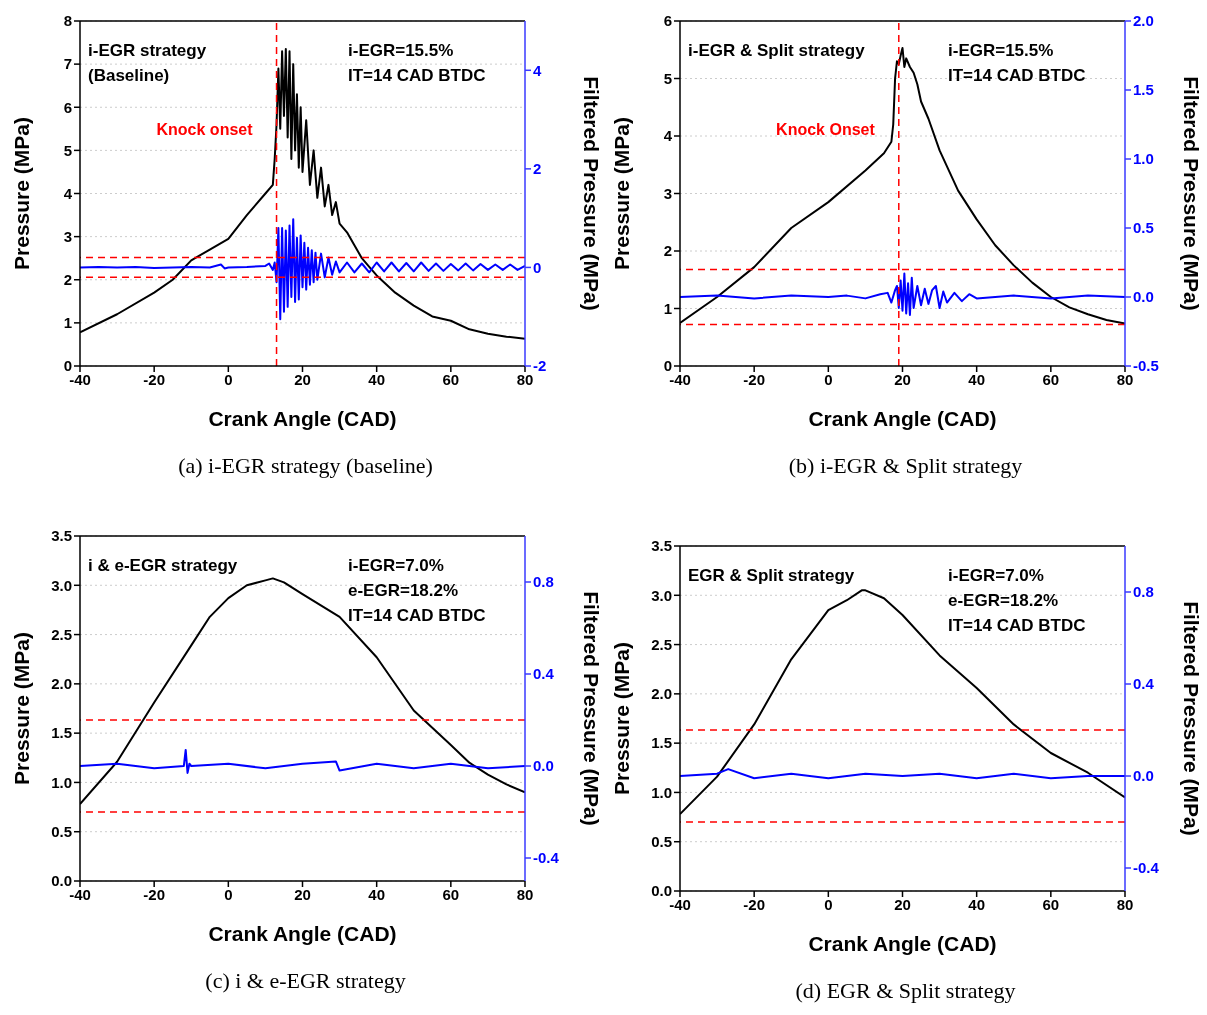 Image resolution: width=1207 pixels, height=1015 pixels. Describe the element at coordinates (771, 576) in the screenshot. I see `annotation: EGR & Split strategy` at that location.